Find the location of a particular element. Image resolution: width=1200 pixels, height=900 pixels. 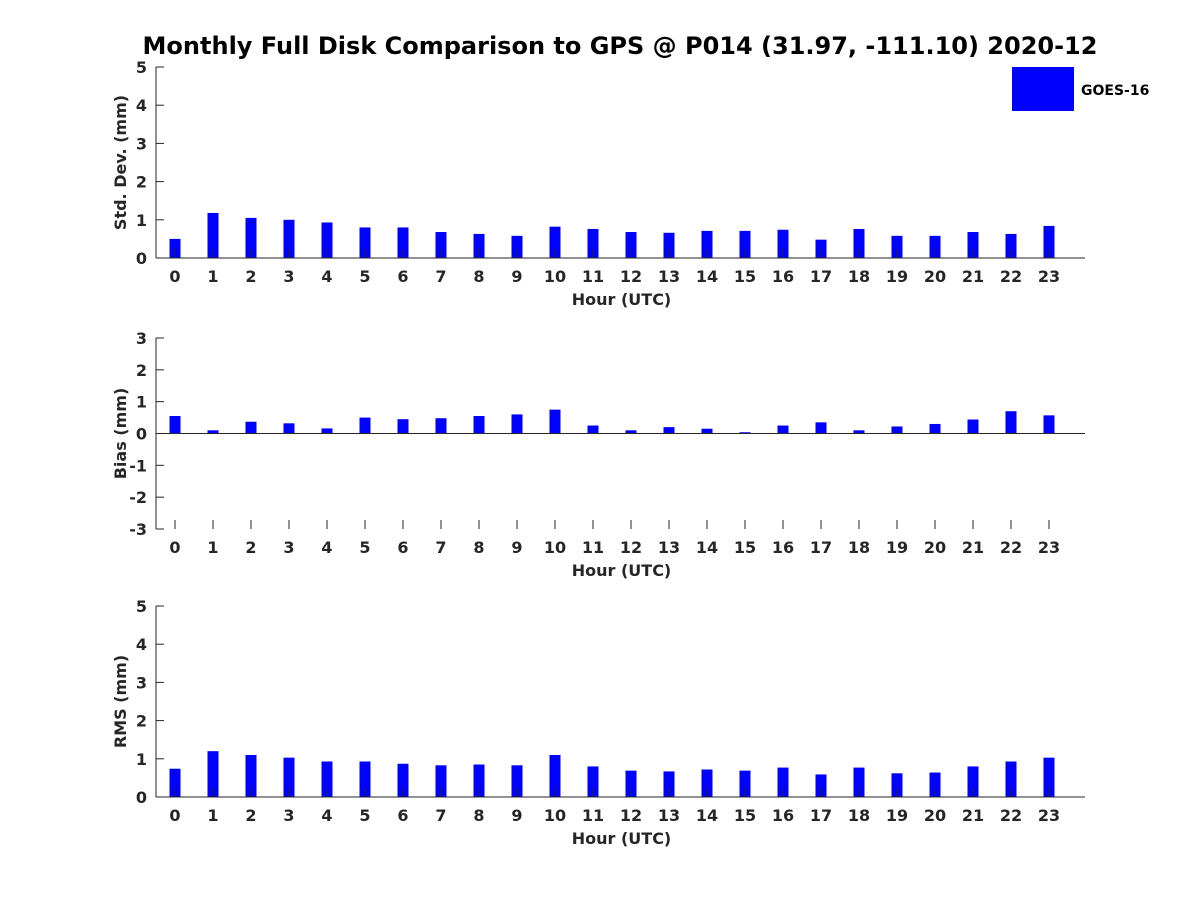

y-axis-label: Bias (mm) is located at coordinates (120, 434).